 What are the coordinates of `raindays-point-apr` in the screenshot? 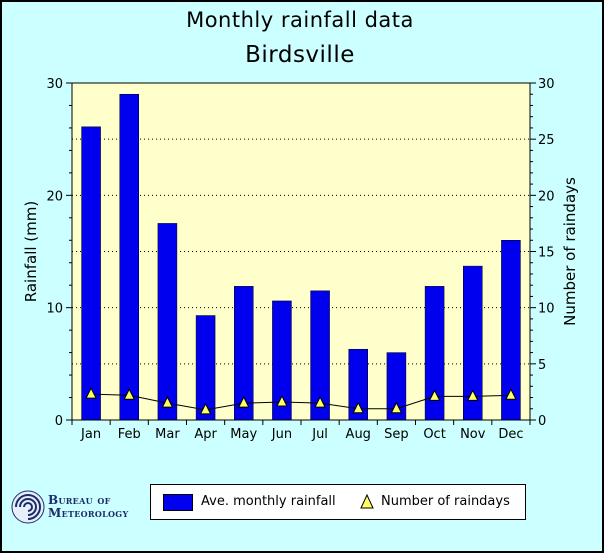 It's located at (205, 408).